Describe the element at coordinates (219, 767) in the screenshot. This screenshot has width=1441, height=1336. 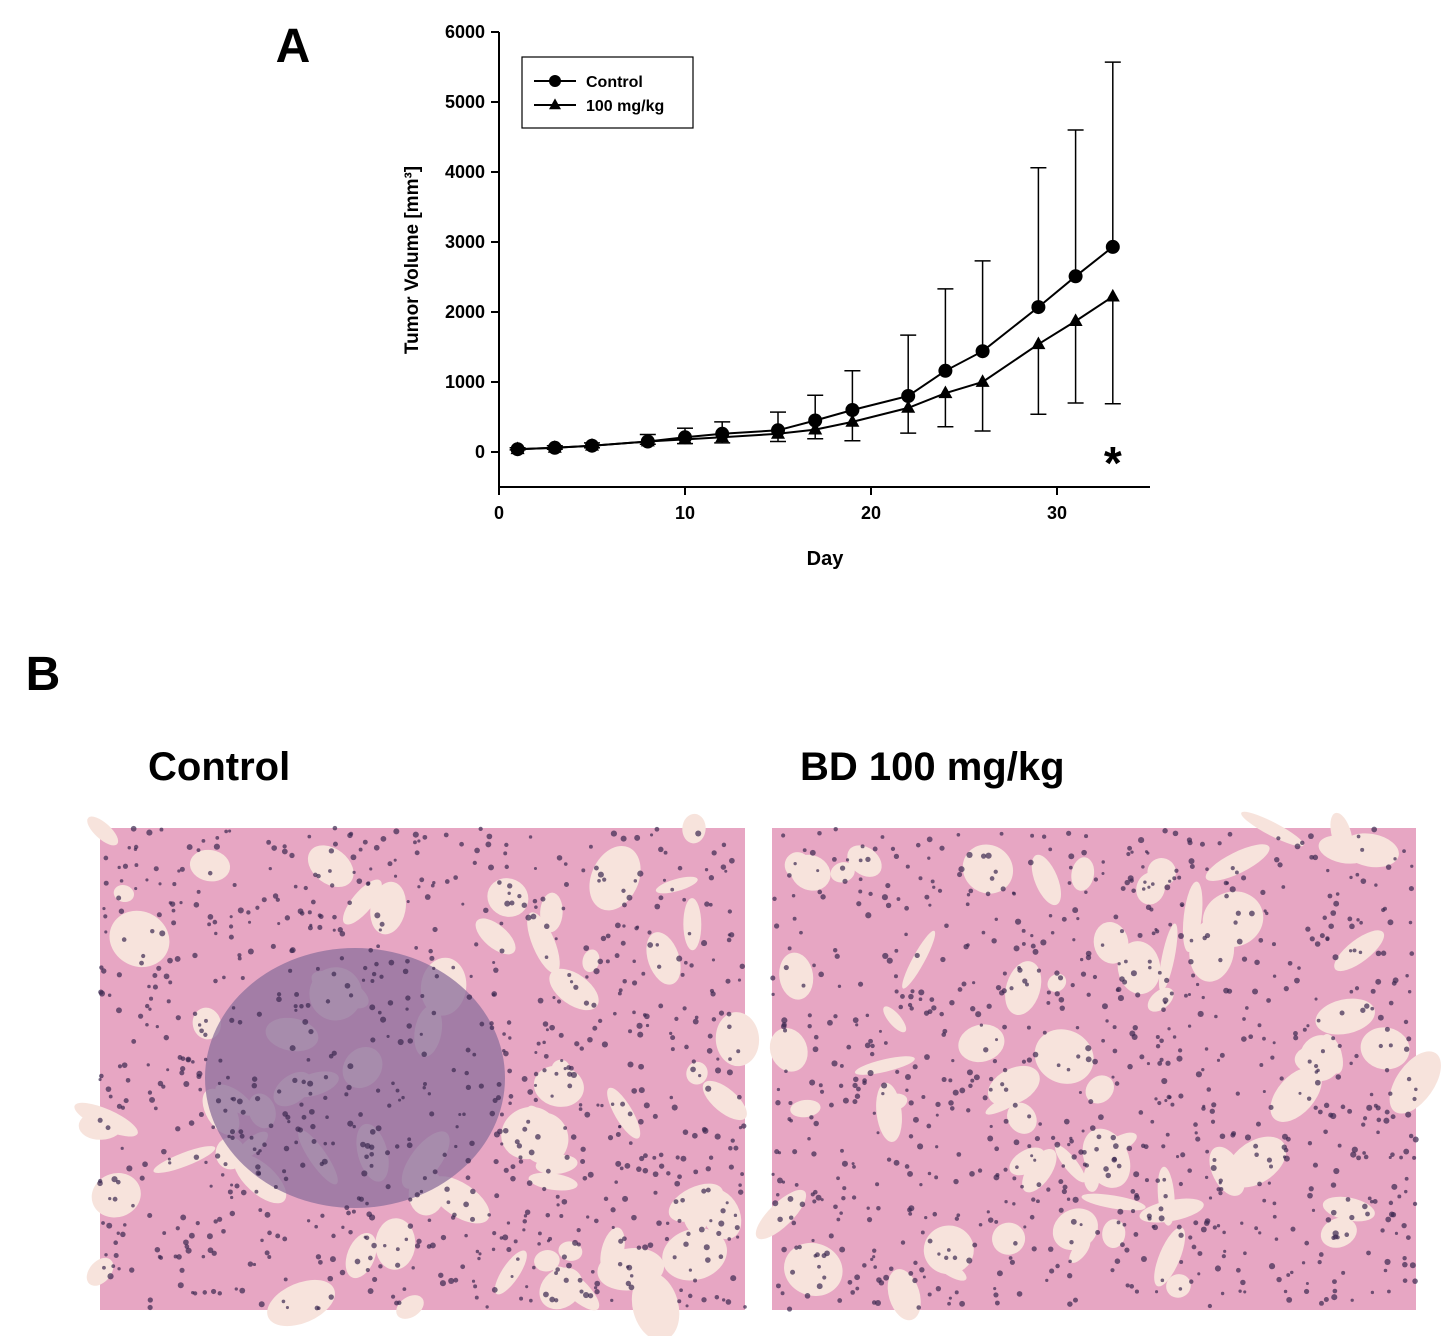
I see `image-title: Control` at that location.